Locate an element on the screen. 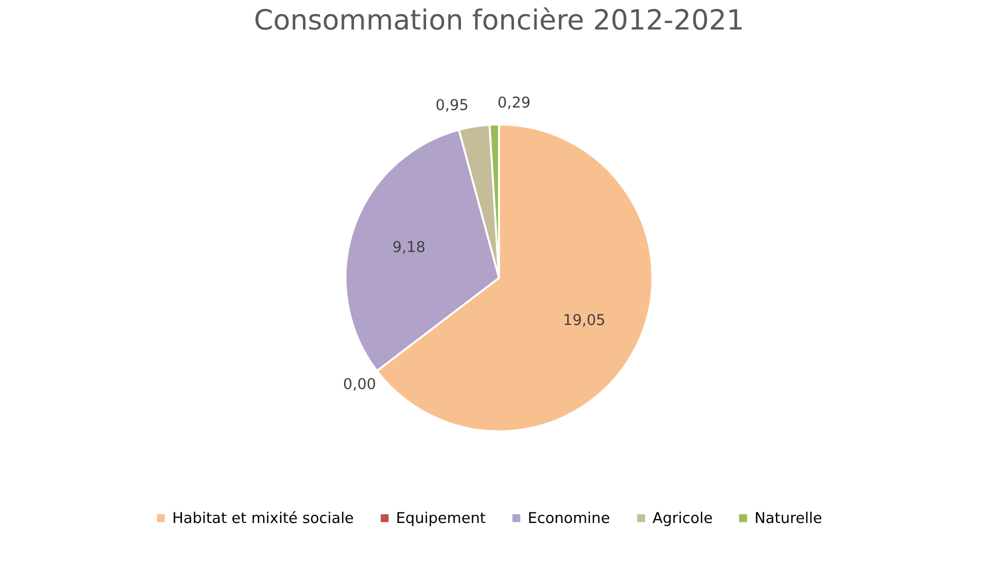 The image size is (998, 563). legend-label: Economine is located at coordinates (569, 518).